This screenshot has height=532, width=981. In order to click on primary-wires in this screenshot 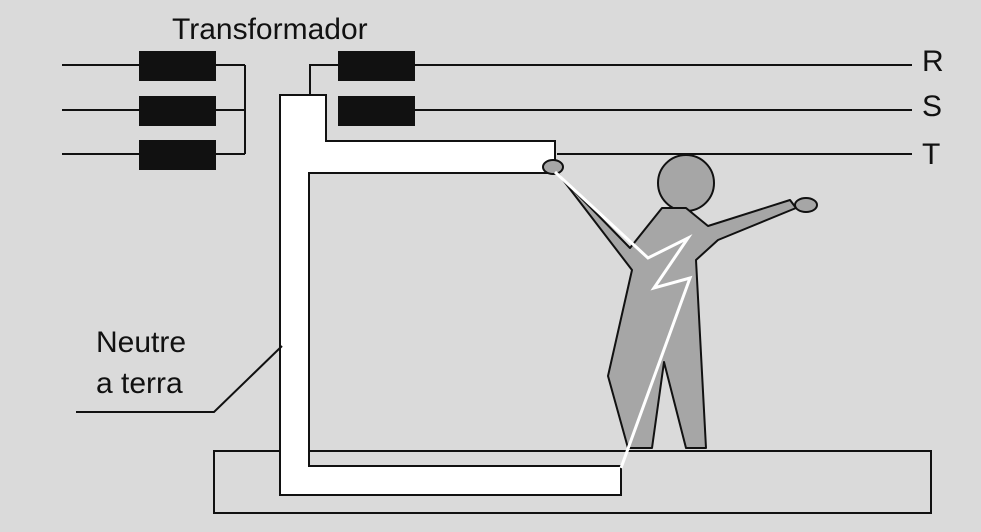, I will do `click(154, 109)`.